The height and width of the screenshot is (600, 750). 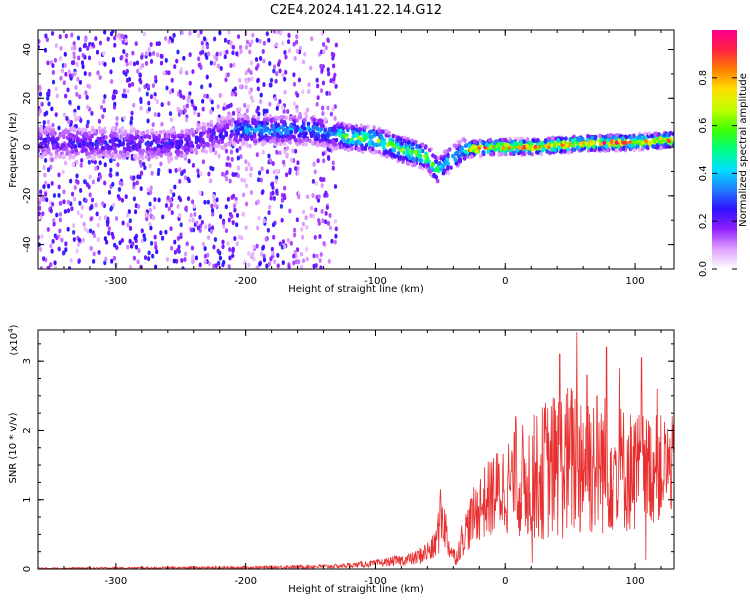 What do you see at coordinates (27, 98) in the screenshot?
I see `y-tick-label: 20` at bounding box center [27, 98].